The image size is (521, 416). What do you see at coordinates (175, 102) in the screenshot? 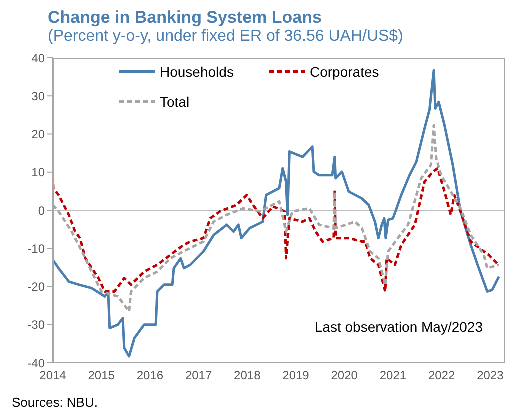
I see `legend-label: Total` at bounding box center [175, 102].